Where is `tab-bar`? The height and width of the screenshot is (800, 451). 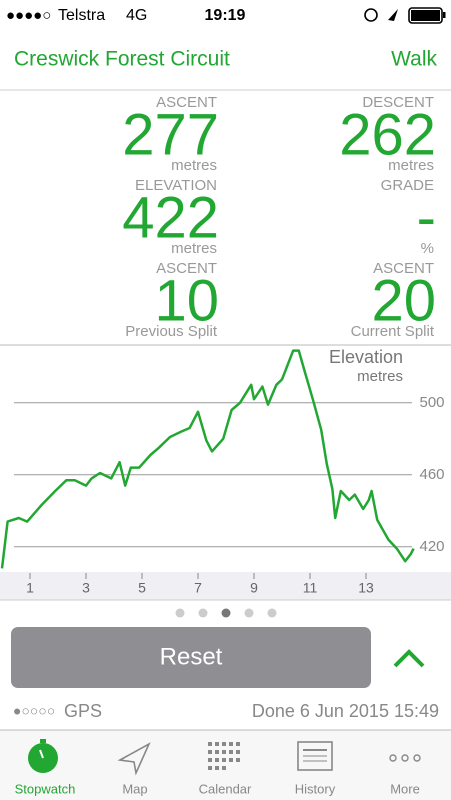
tab-bar is located at coordinates (225, 765).